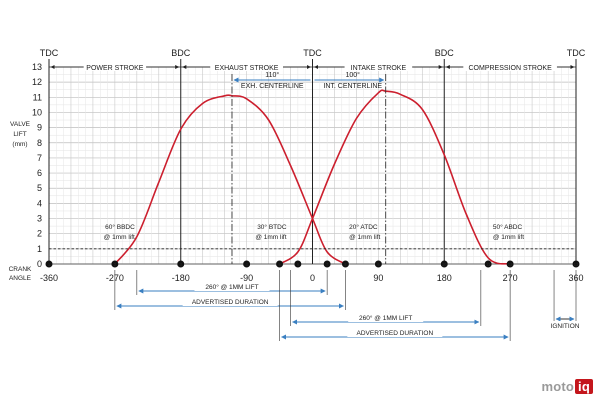  What do you see at coordinates (37, 67) in the screenshot?
I see `y-tick-label: 13` at bounding box center [37, 67].